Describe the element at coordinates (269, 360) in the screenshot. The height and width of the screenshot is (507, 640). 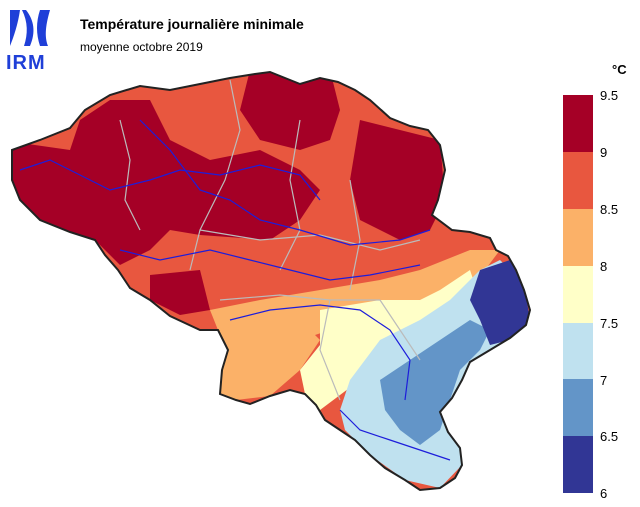
I see `zone-8-8-5-south` at that location.